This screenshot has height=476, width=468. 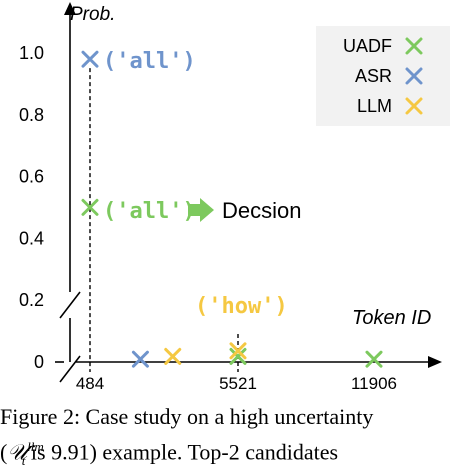 What do you see at coordinates (414, 106) in the screenshot?
I see `legend-marker-llm` at bounding box center [414, 106].